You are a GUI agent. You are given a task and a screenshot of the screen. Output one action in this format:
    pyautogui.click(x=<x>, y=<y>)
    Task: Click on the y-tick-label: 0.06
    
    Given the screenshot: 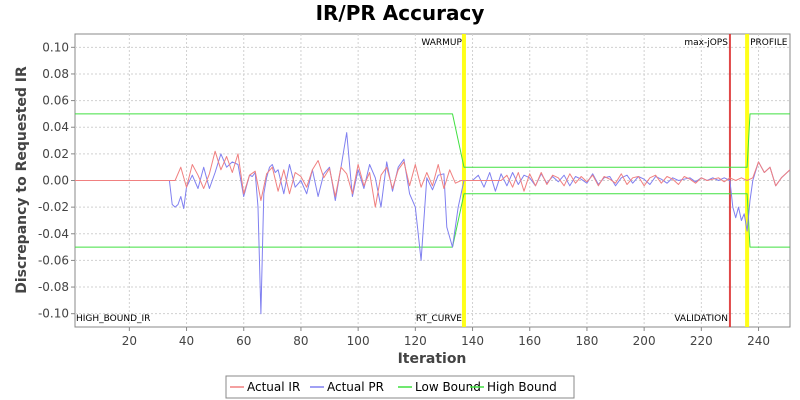 What is the action you would take?
    pyautogui.click(x=55, y=101)
    